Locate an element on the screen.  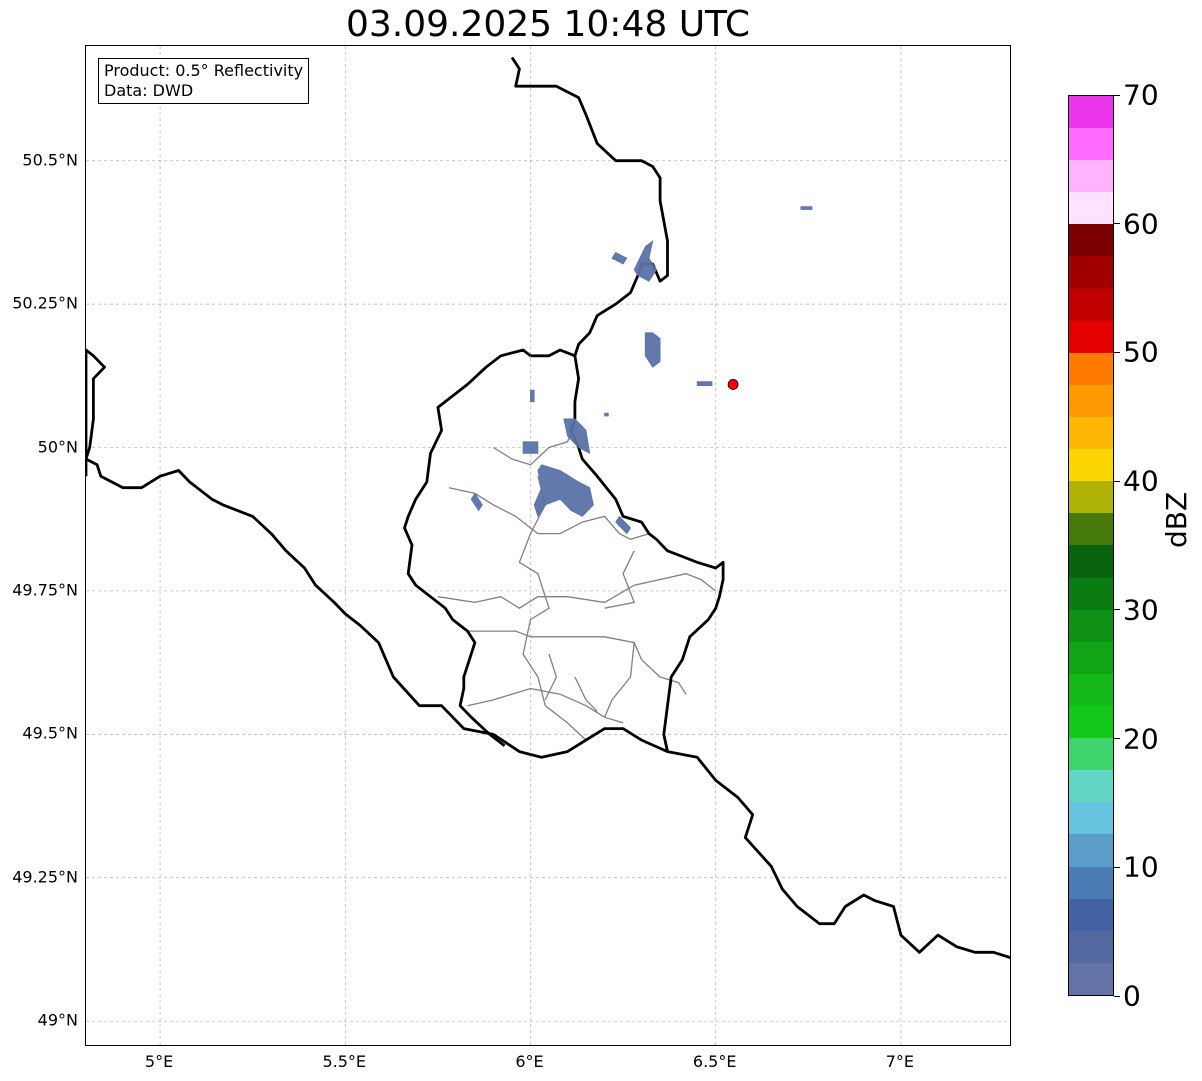
colorbar-unit-label: dBZ is located at coordinates (1176, 519).